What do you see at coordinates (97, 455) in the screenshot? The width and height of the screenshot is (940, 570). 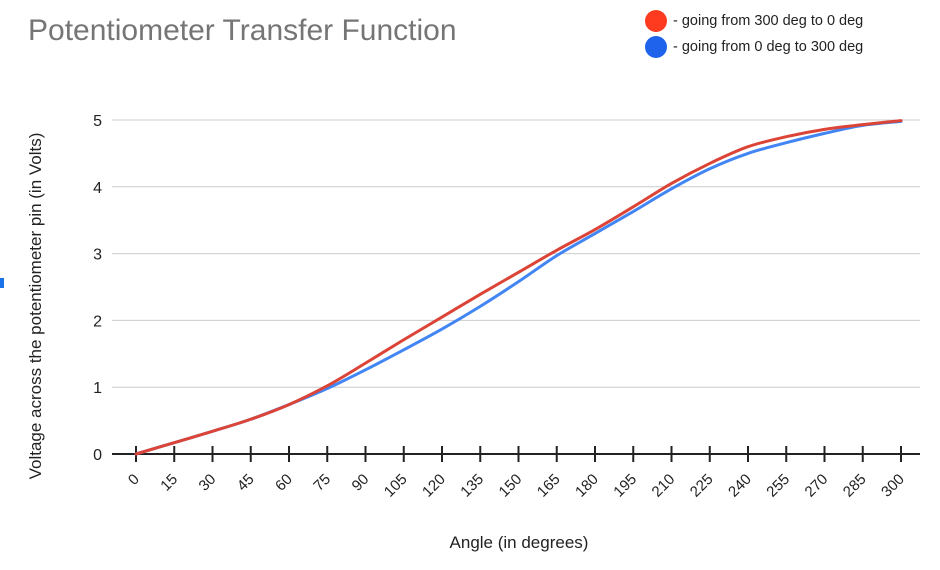 I see `y-tick-label: 0` at bounding box center [97, 455].